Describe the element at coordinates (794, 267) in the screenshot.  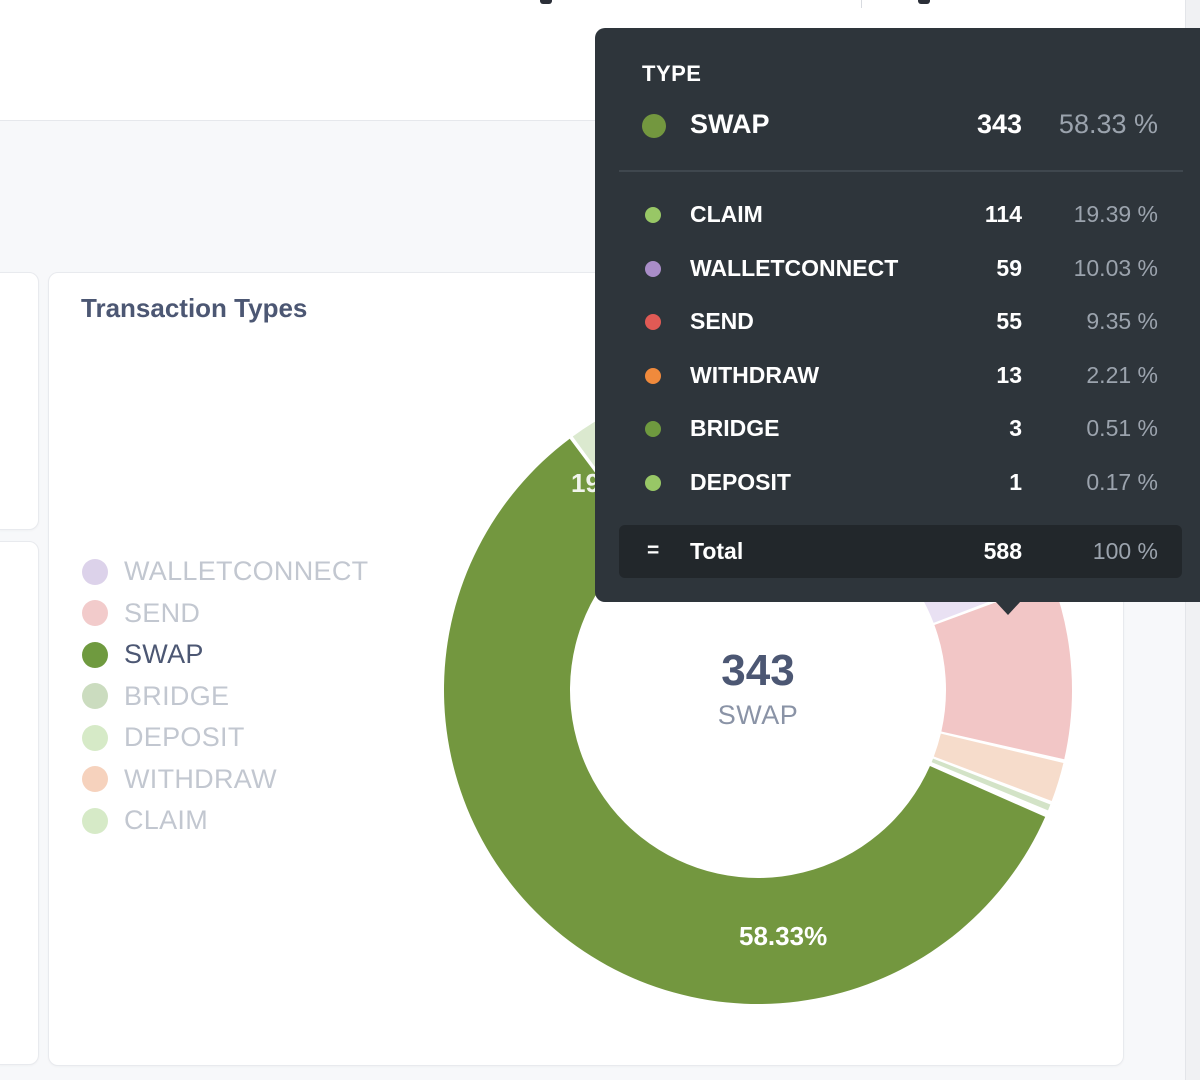
I see `tooltip-row-name: WALLETCONNECT` at that location.